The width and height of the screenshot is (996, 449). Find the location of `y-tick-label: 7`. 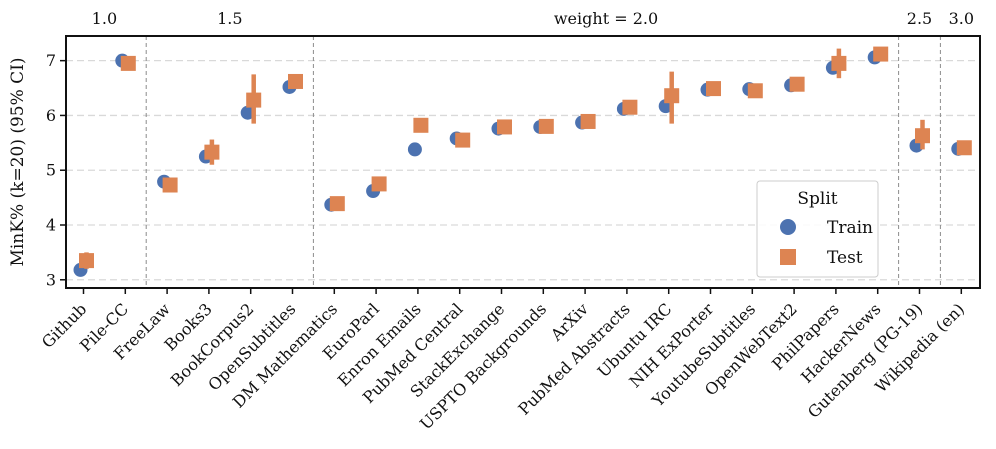

y-tick-label: 7 is located at coordinates (51, 60).